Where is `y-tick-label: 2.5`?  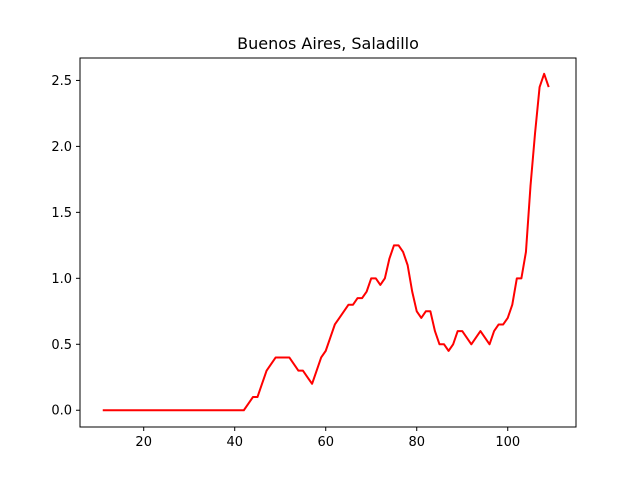 y-tick-label: 2.5 is located at coordinates (61, 81).